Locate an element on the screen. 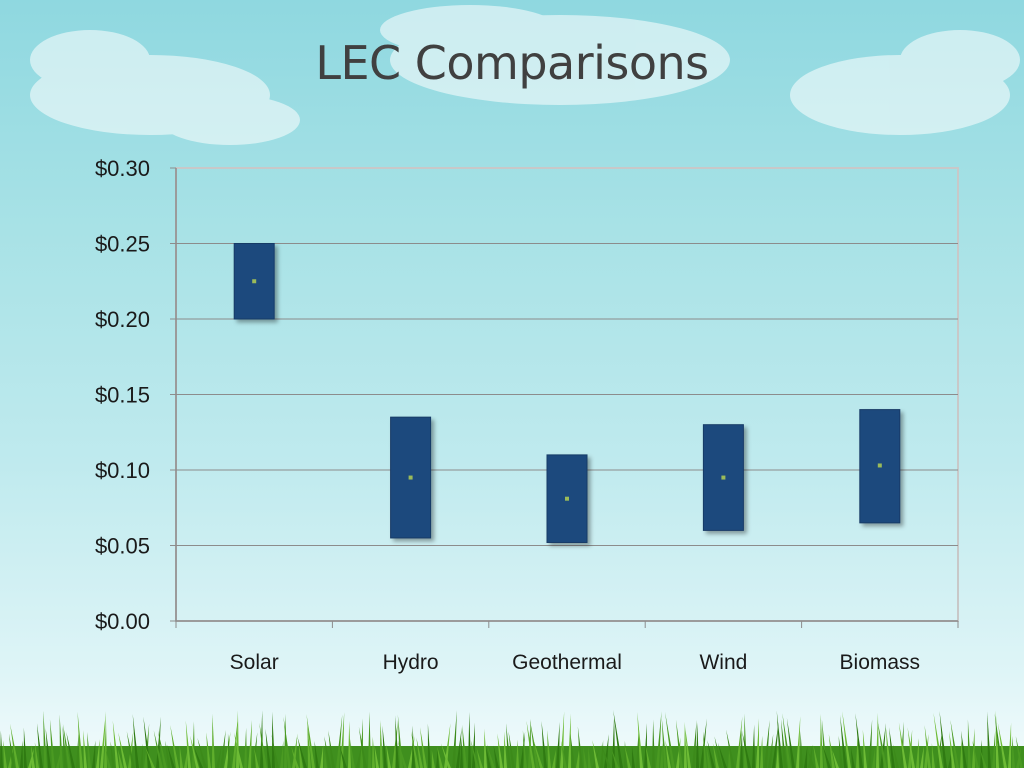  y-tick-label: $0.30 is located at coordinates (122, 168).